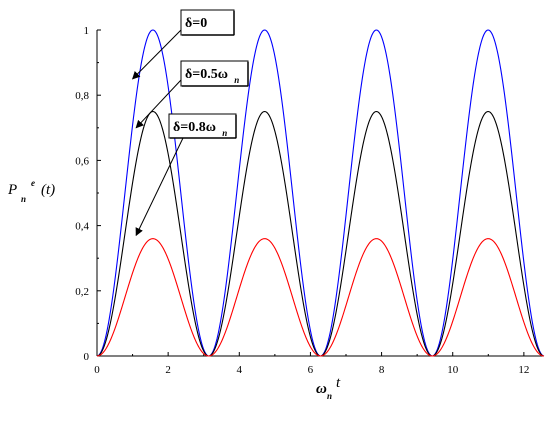  What do you see at coordinates (311, 370) in the screenshot?
I see `x-tick-label: 6` at bounding box center [311, 370].